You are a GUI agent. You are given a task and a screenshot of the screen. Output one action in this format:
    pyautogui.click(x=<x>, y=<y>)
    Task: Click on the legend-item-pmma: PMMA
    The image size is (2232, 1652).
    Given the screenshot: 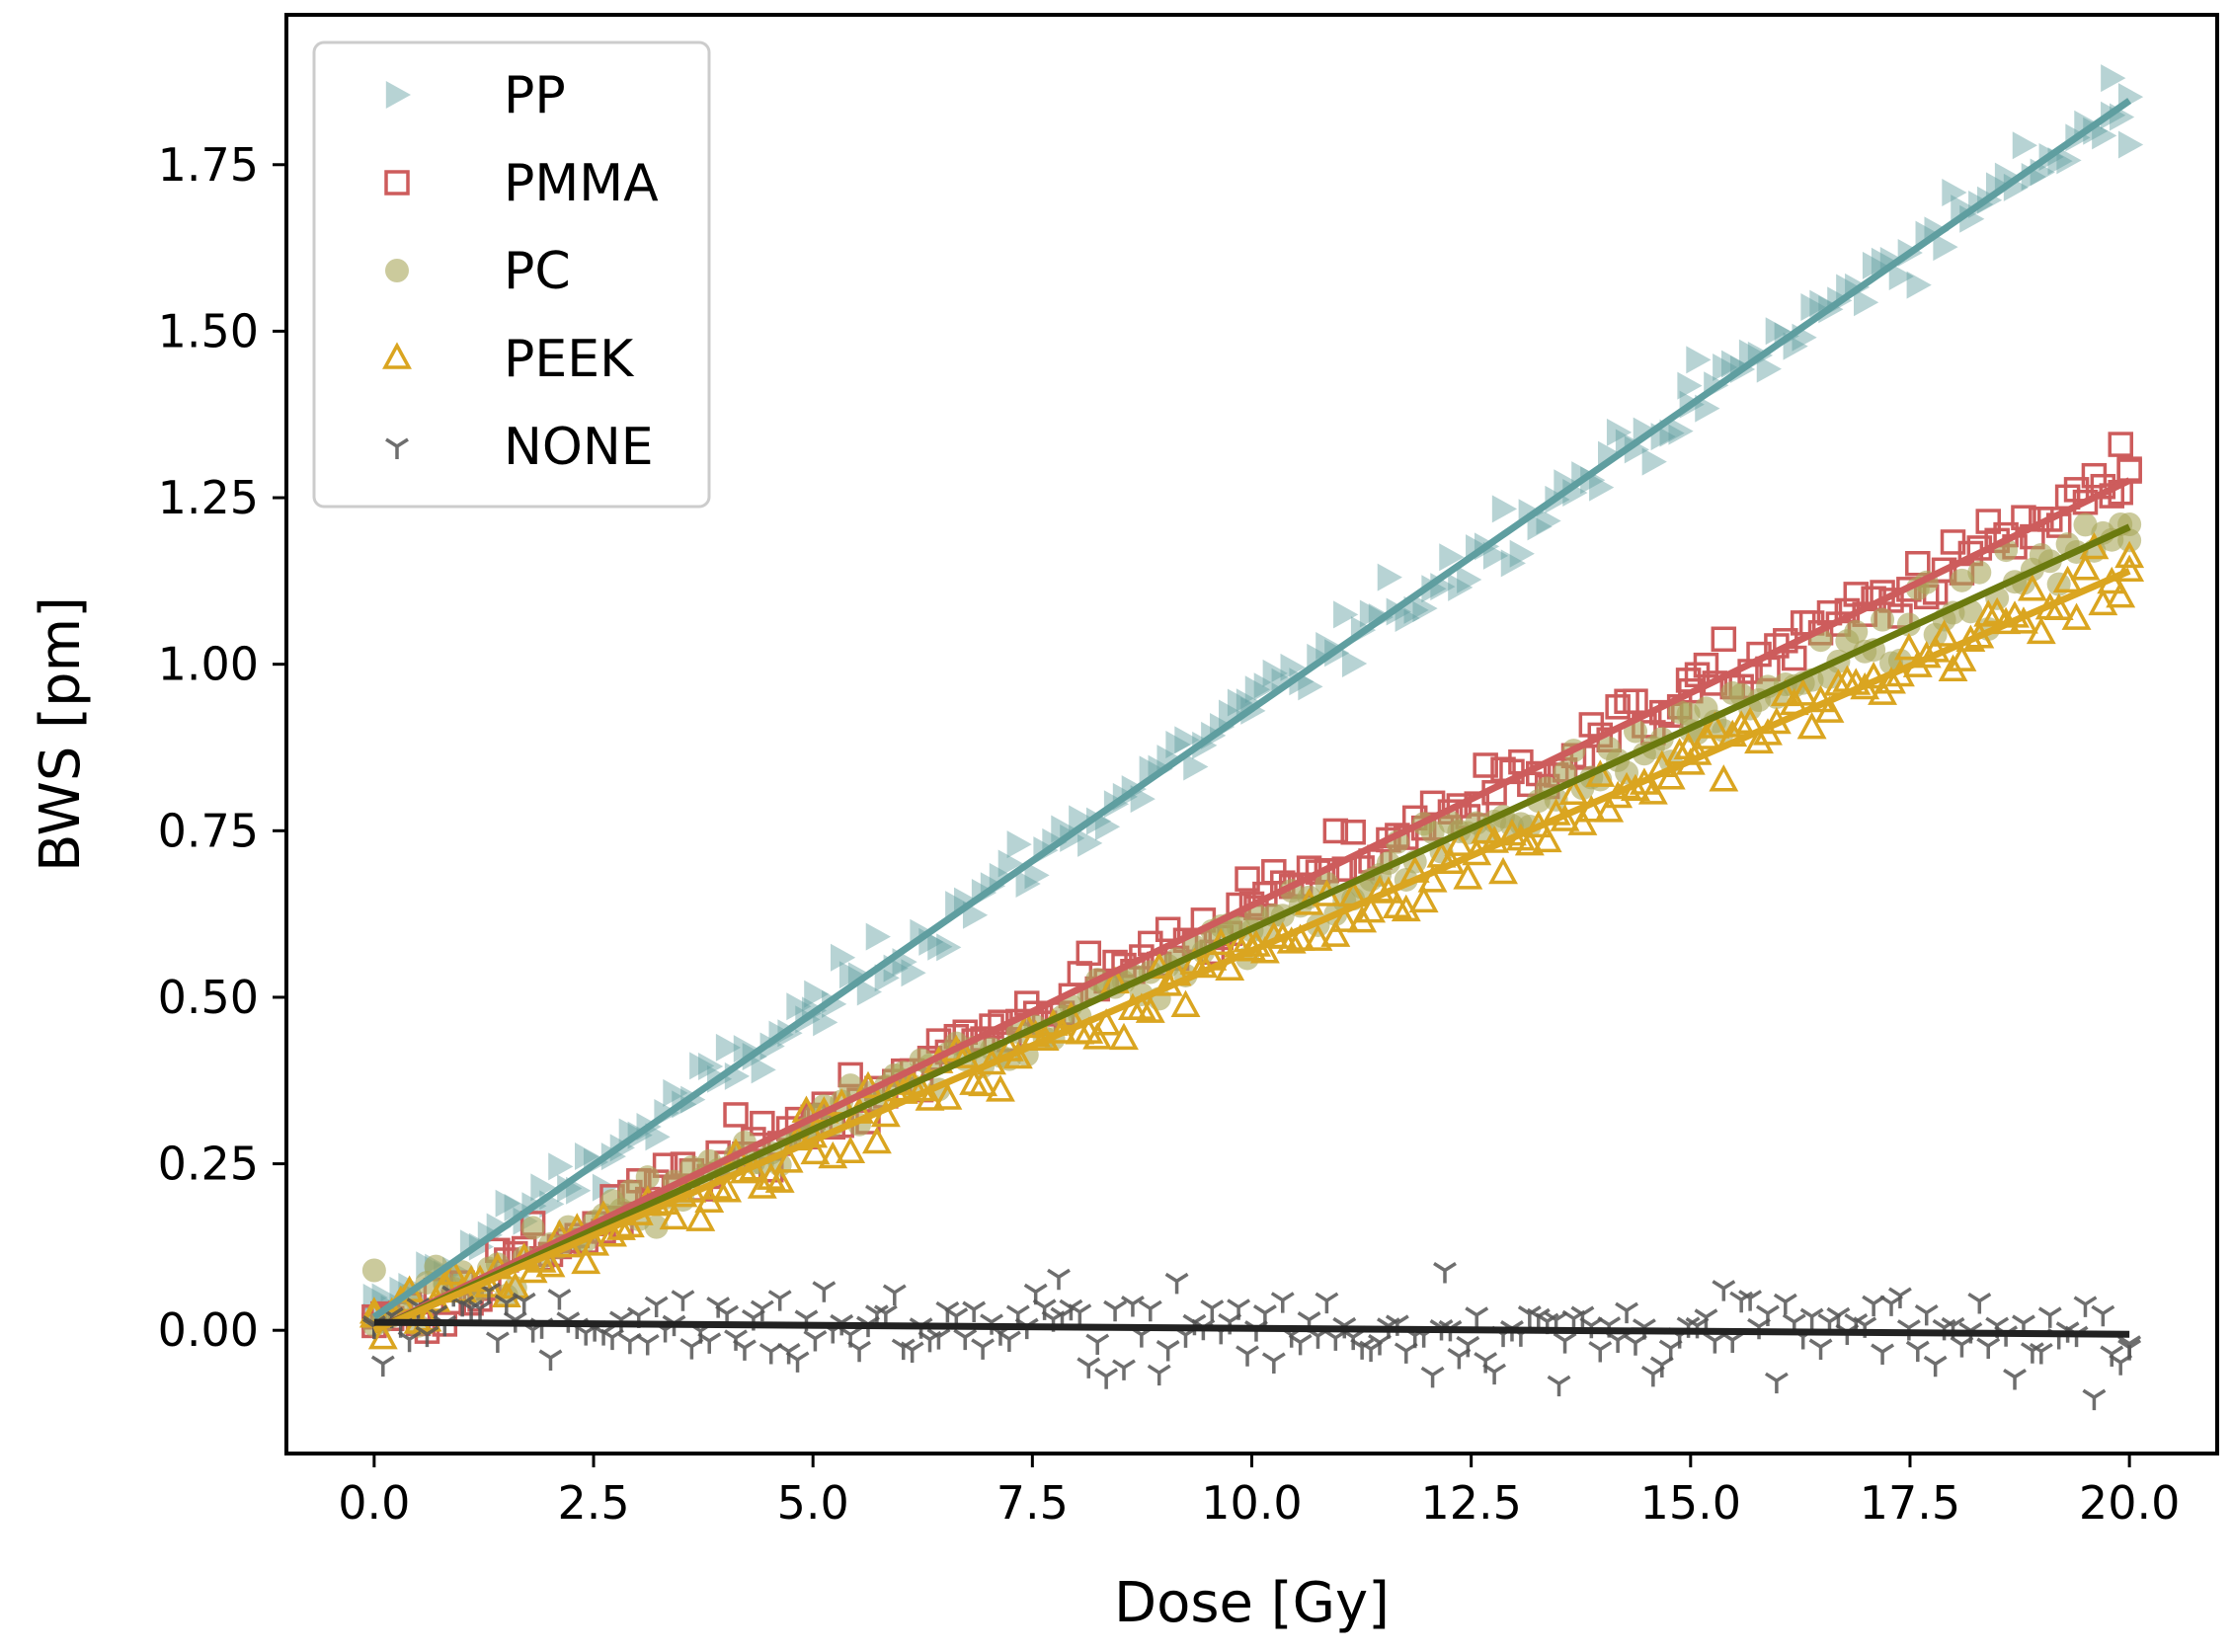 What is the action you would take?
    pyautogui.click(x=521, y=183)
    